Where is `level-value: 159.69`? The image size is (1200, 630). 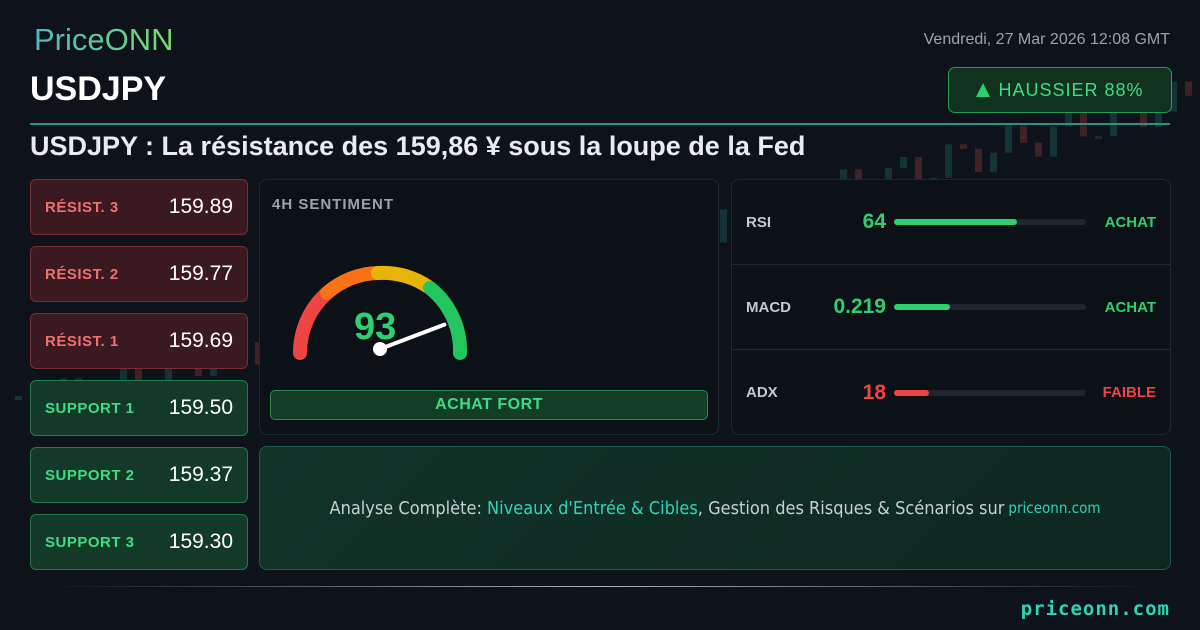 level-value: 159.69 is located at coordinates (200, 340).